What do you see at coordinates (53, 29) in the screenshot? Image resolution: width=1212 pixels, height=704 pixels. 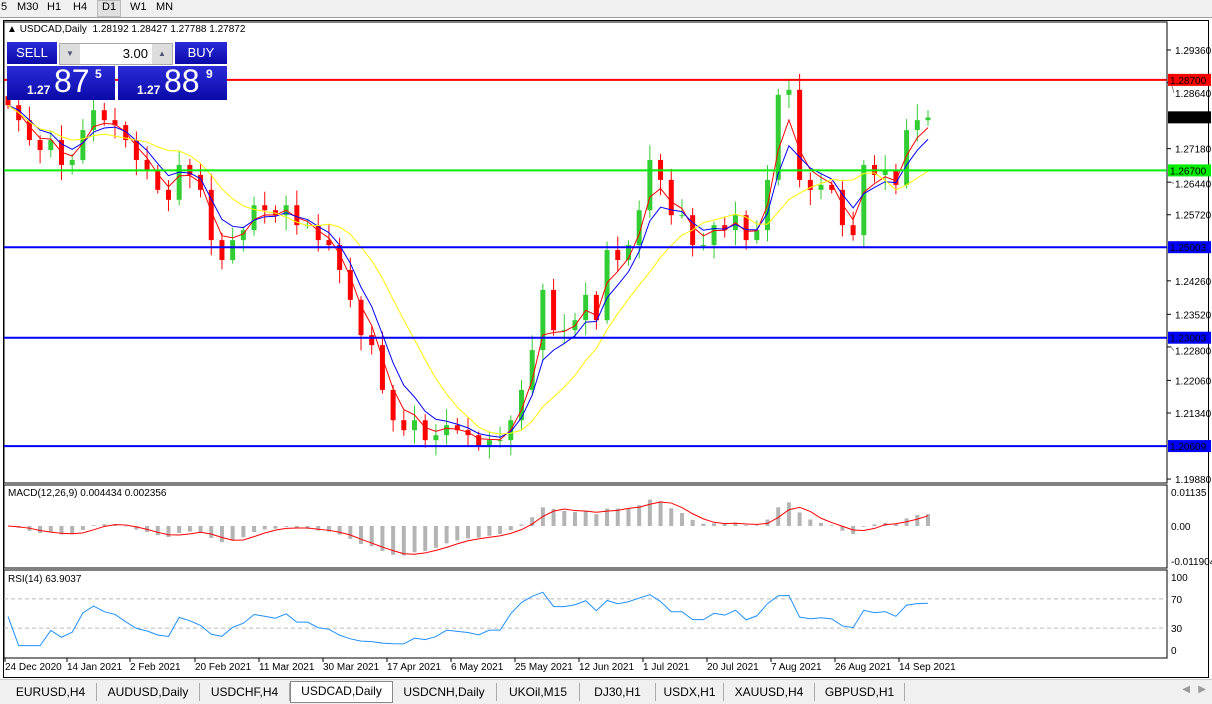 I see `symbol-label: USDCAD,Daily` at bounding box center [53, 29].